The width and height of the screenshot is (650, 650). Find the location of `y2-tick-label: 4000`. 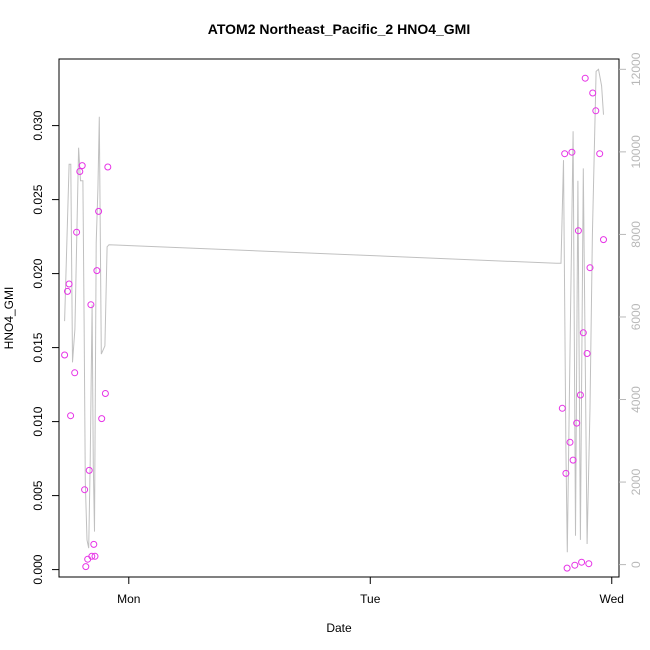

y2-tick-label: 4000 is located at coordinates (636, 399).